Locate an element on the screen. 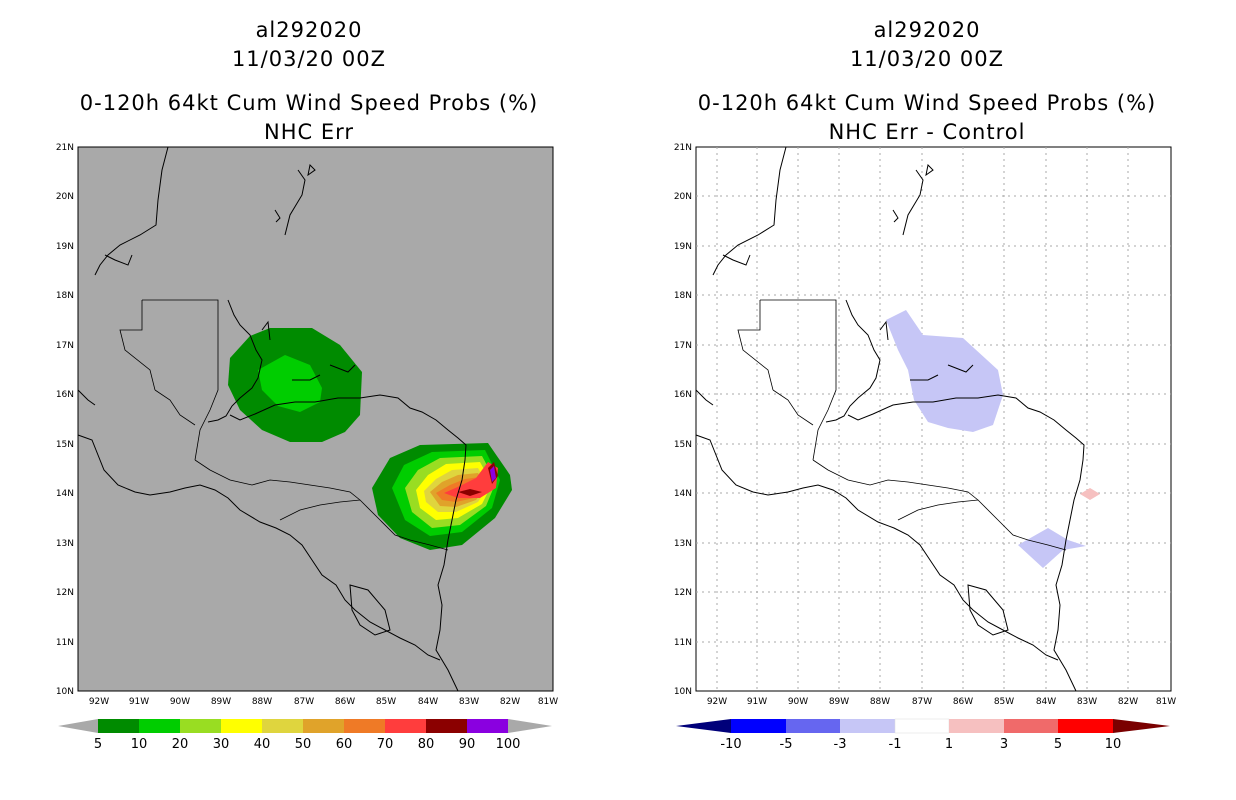 The height and width of the screenshot is (800, 1236). cbar-label: 80 is located at coordinates (426, 744).